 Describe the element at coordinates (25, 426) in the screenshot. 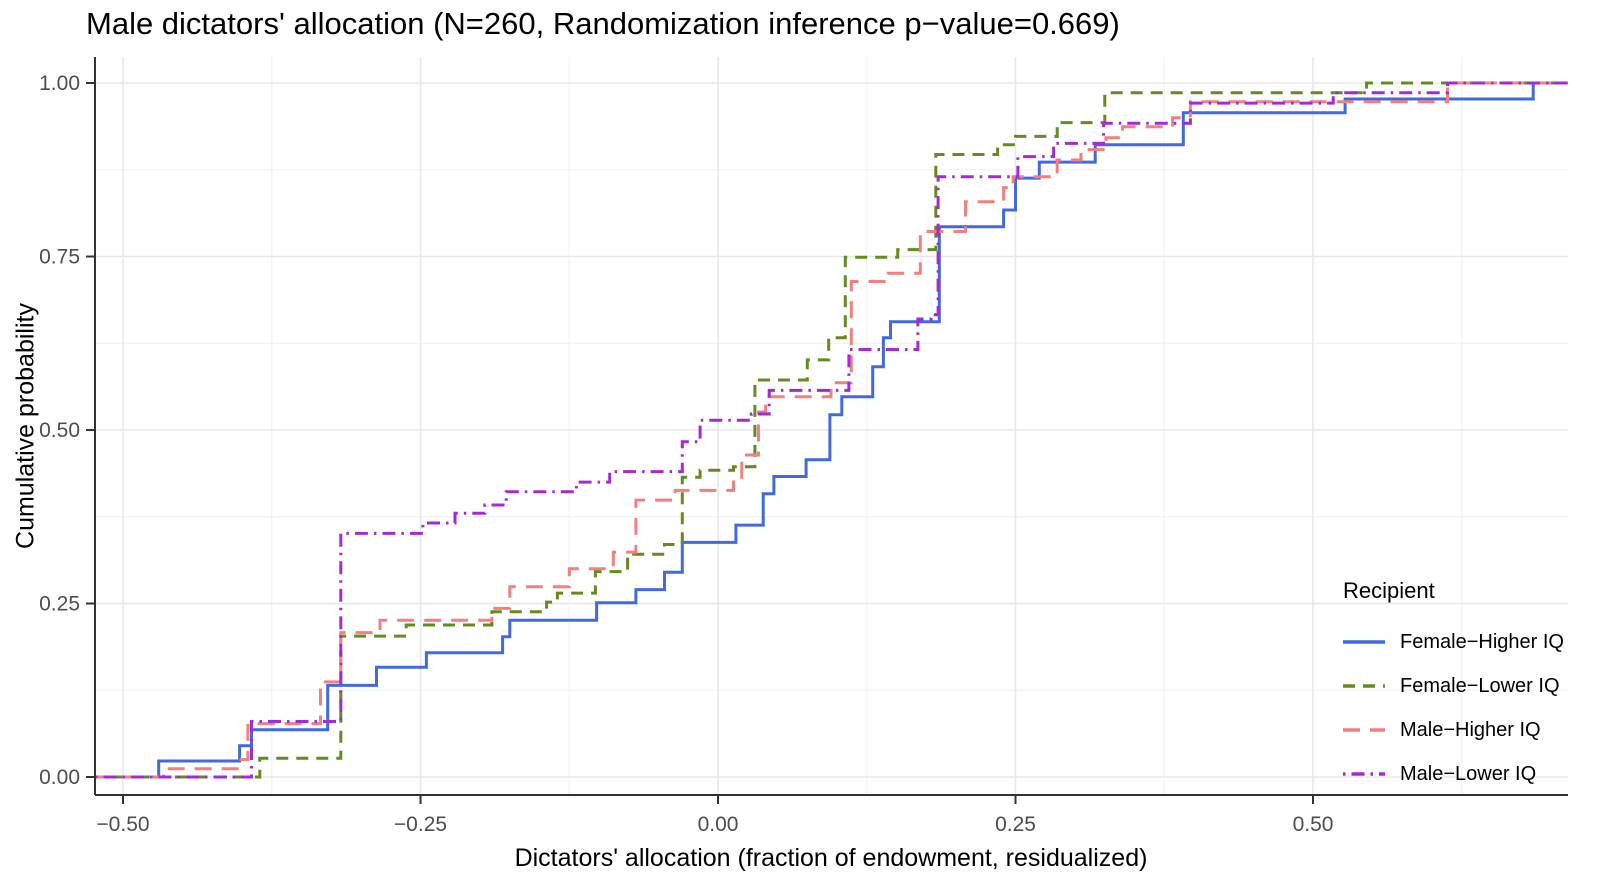

I see `y-axis-label: Cumulative probability` at that location.